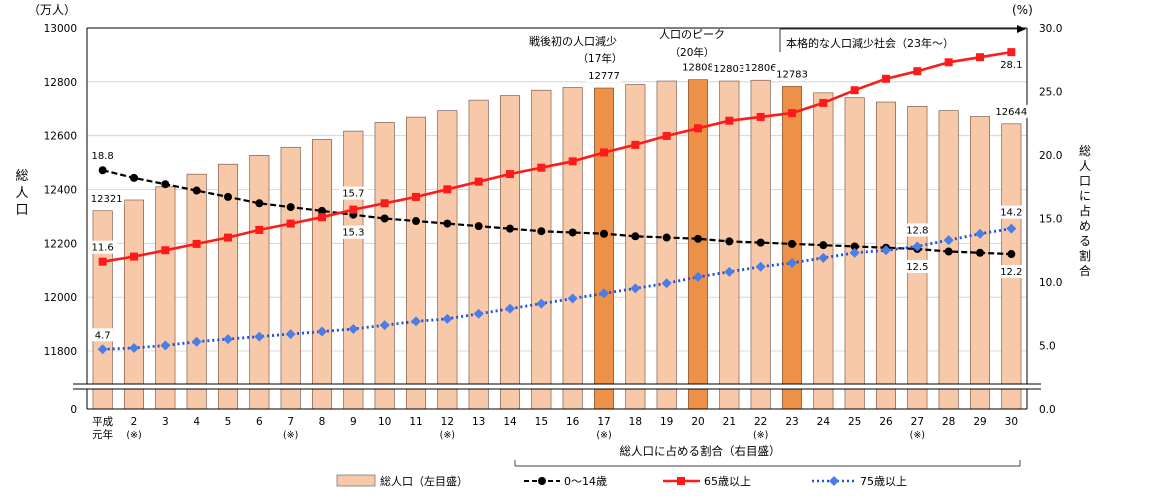 This screenshot has height=503, width=1151. Describe the element at coordinates (692, 34) in the screenshot. I see `annotation-peak: 人口のピーク` at that location.